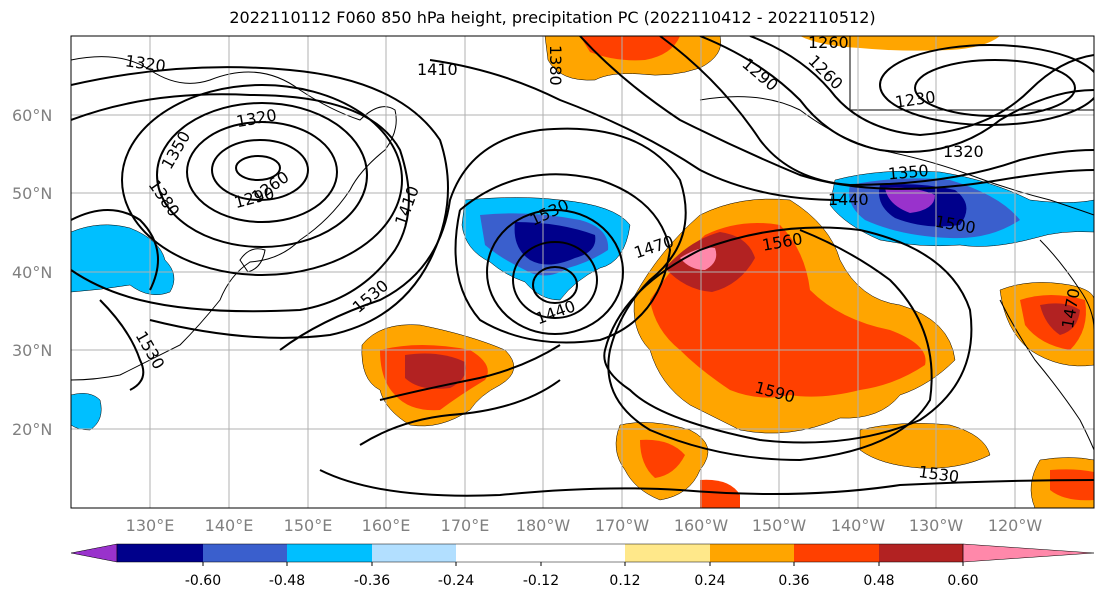 The height and width of the screenshot is (601, 1105). I want to click on contour-label: 1350, so click(908, 172).